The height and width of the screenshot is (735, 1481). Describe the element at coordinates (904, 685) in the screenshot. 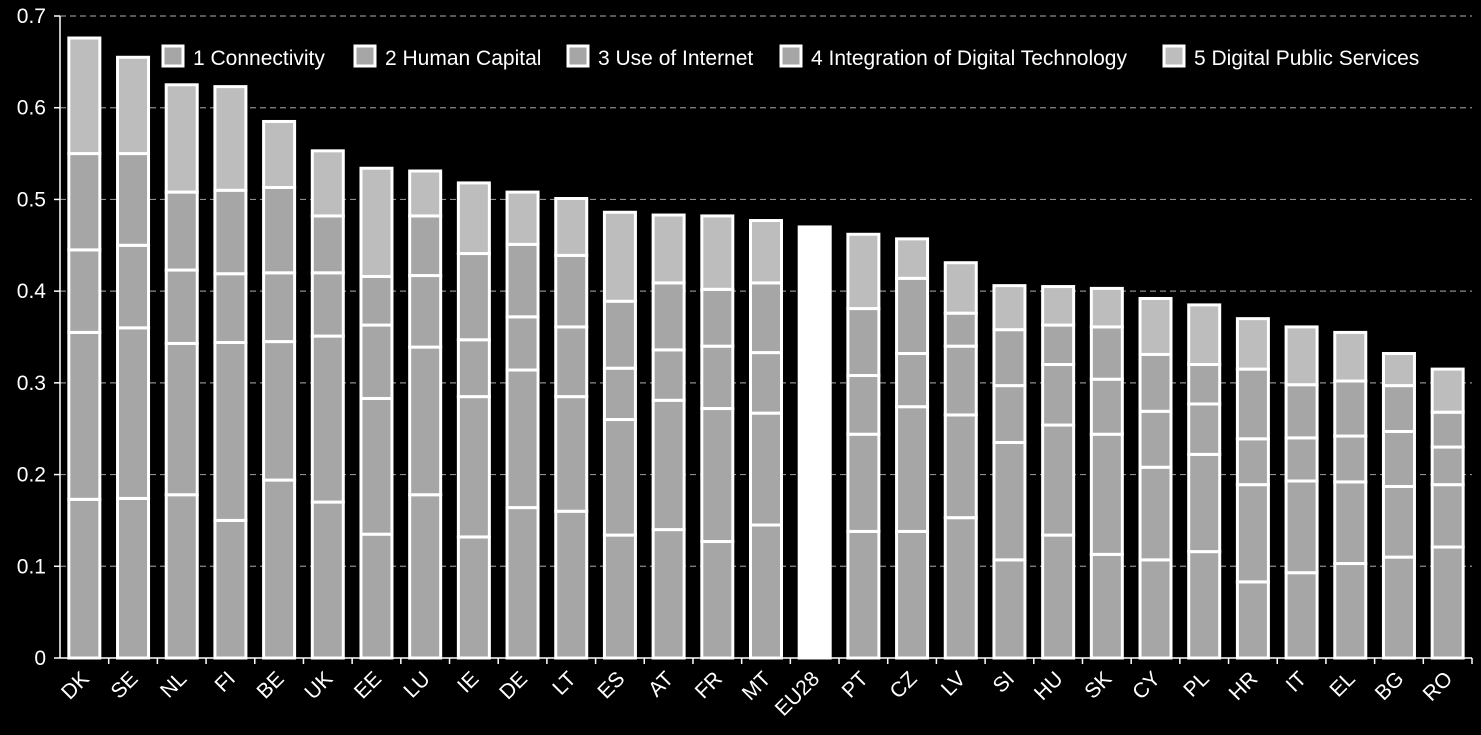

I see `x-tick-label: CZ` at that location.